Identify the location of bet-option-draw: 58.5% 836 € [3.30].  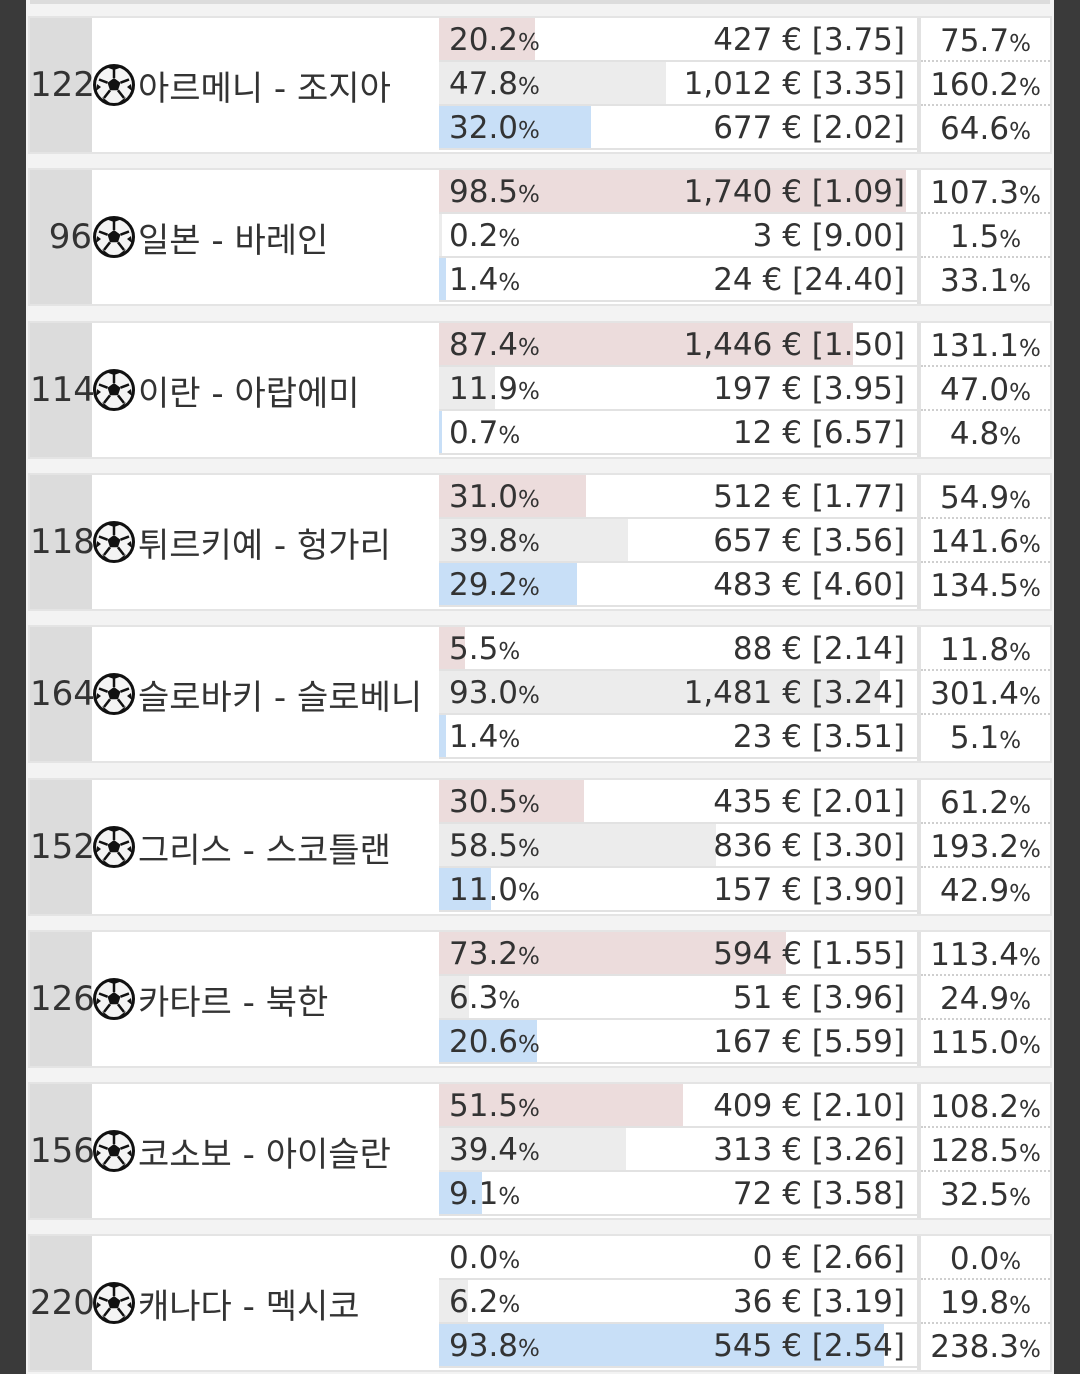
(678, 846).